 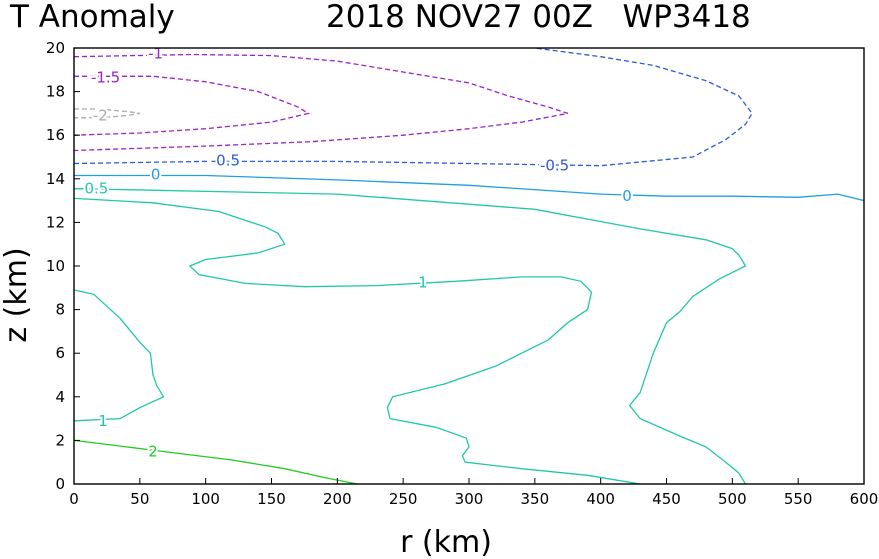 What do you see at coordinates (17, 294) in the screenshot?
I see `y-axis-title: z (km)` at bounding box center [17, 294].